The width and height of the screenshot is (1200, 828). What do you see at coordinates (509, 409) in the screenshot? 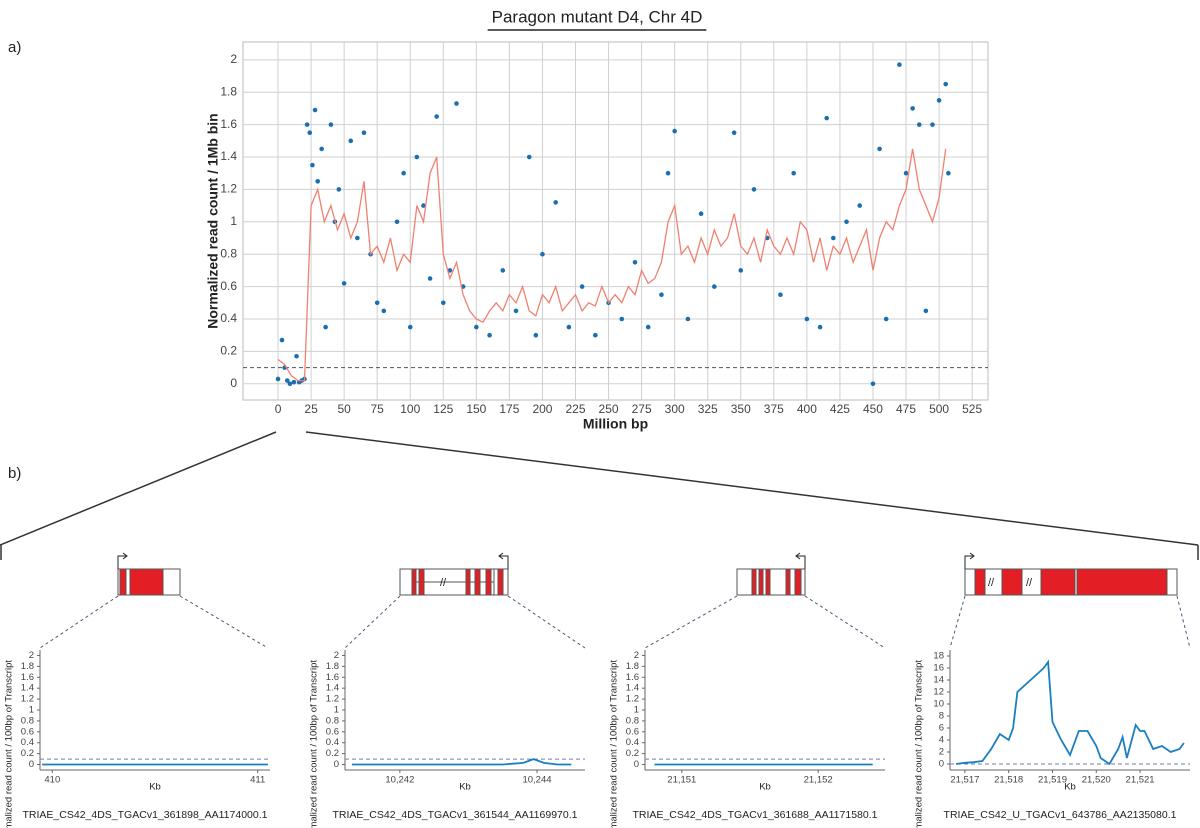
I see `x-tick-label: 175` at bounding box center [509, 409].